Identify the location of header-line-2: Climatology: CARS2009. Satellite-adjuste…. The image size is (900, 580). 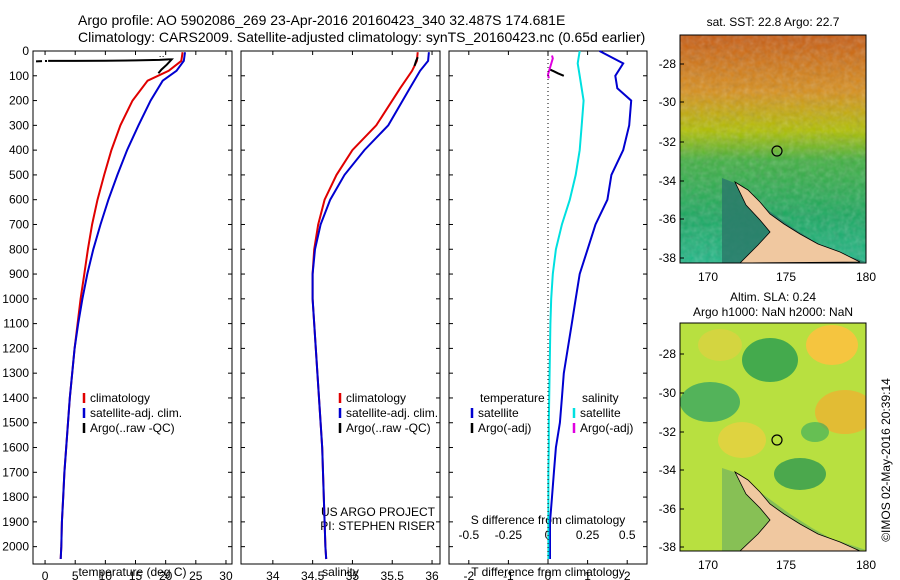
(362, 37).